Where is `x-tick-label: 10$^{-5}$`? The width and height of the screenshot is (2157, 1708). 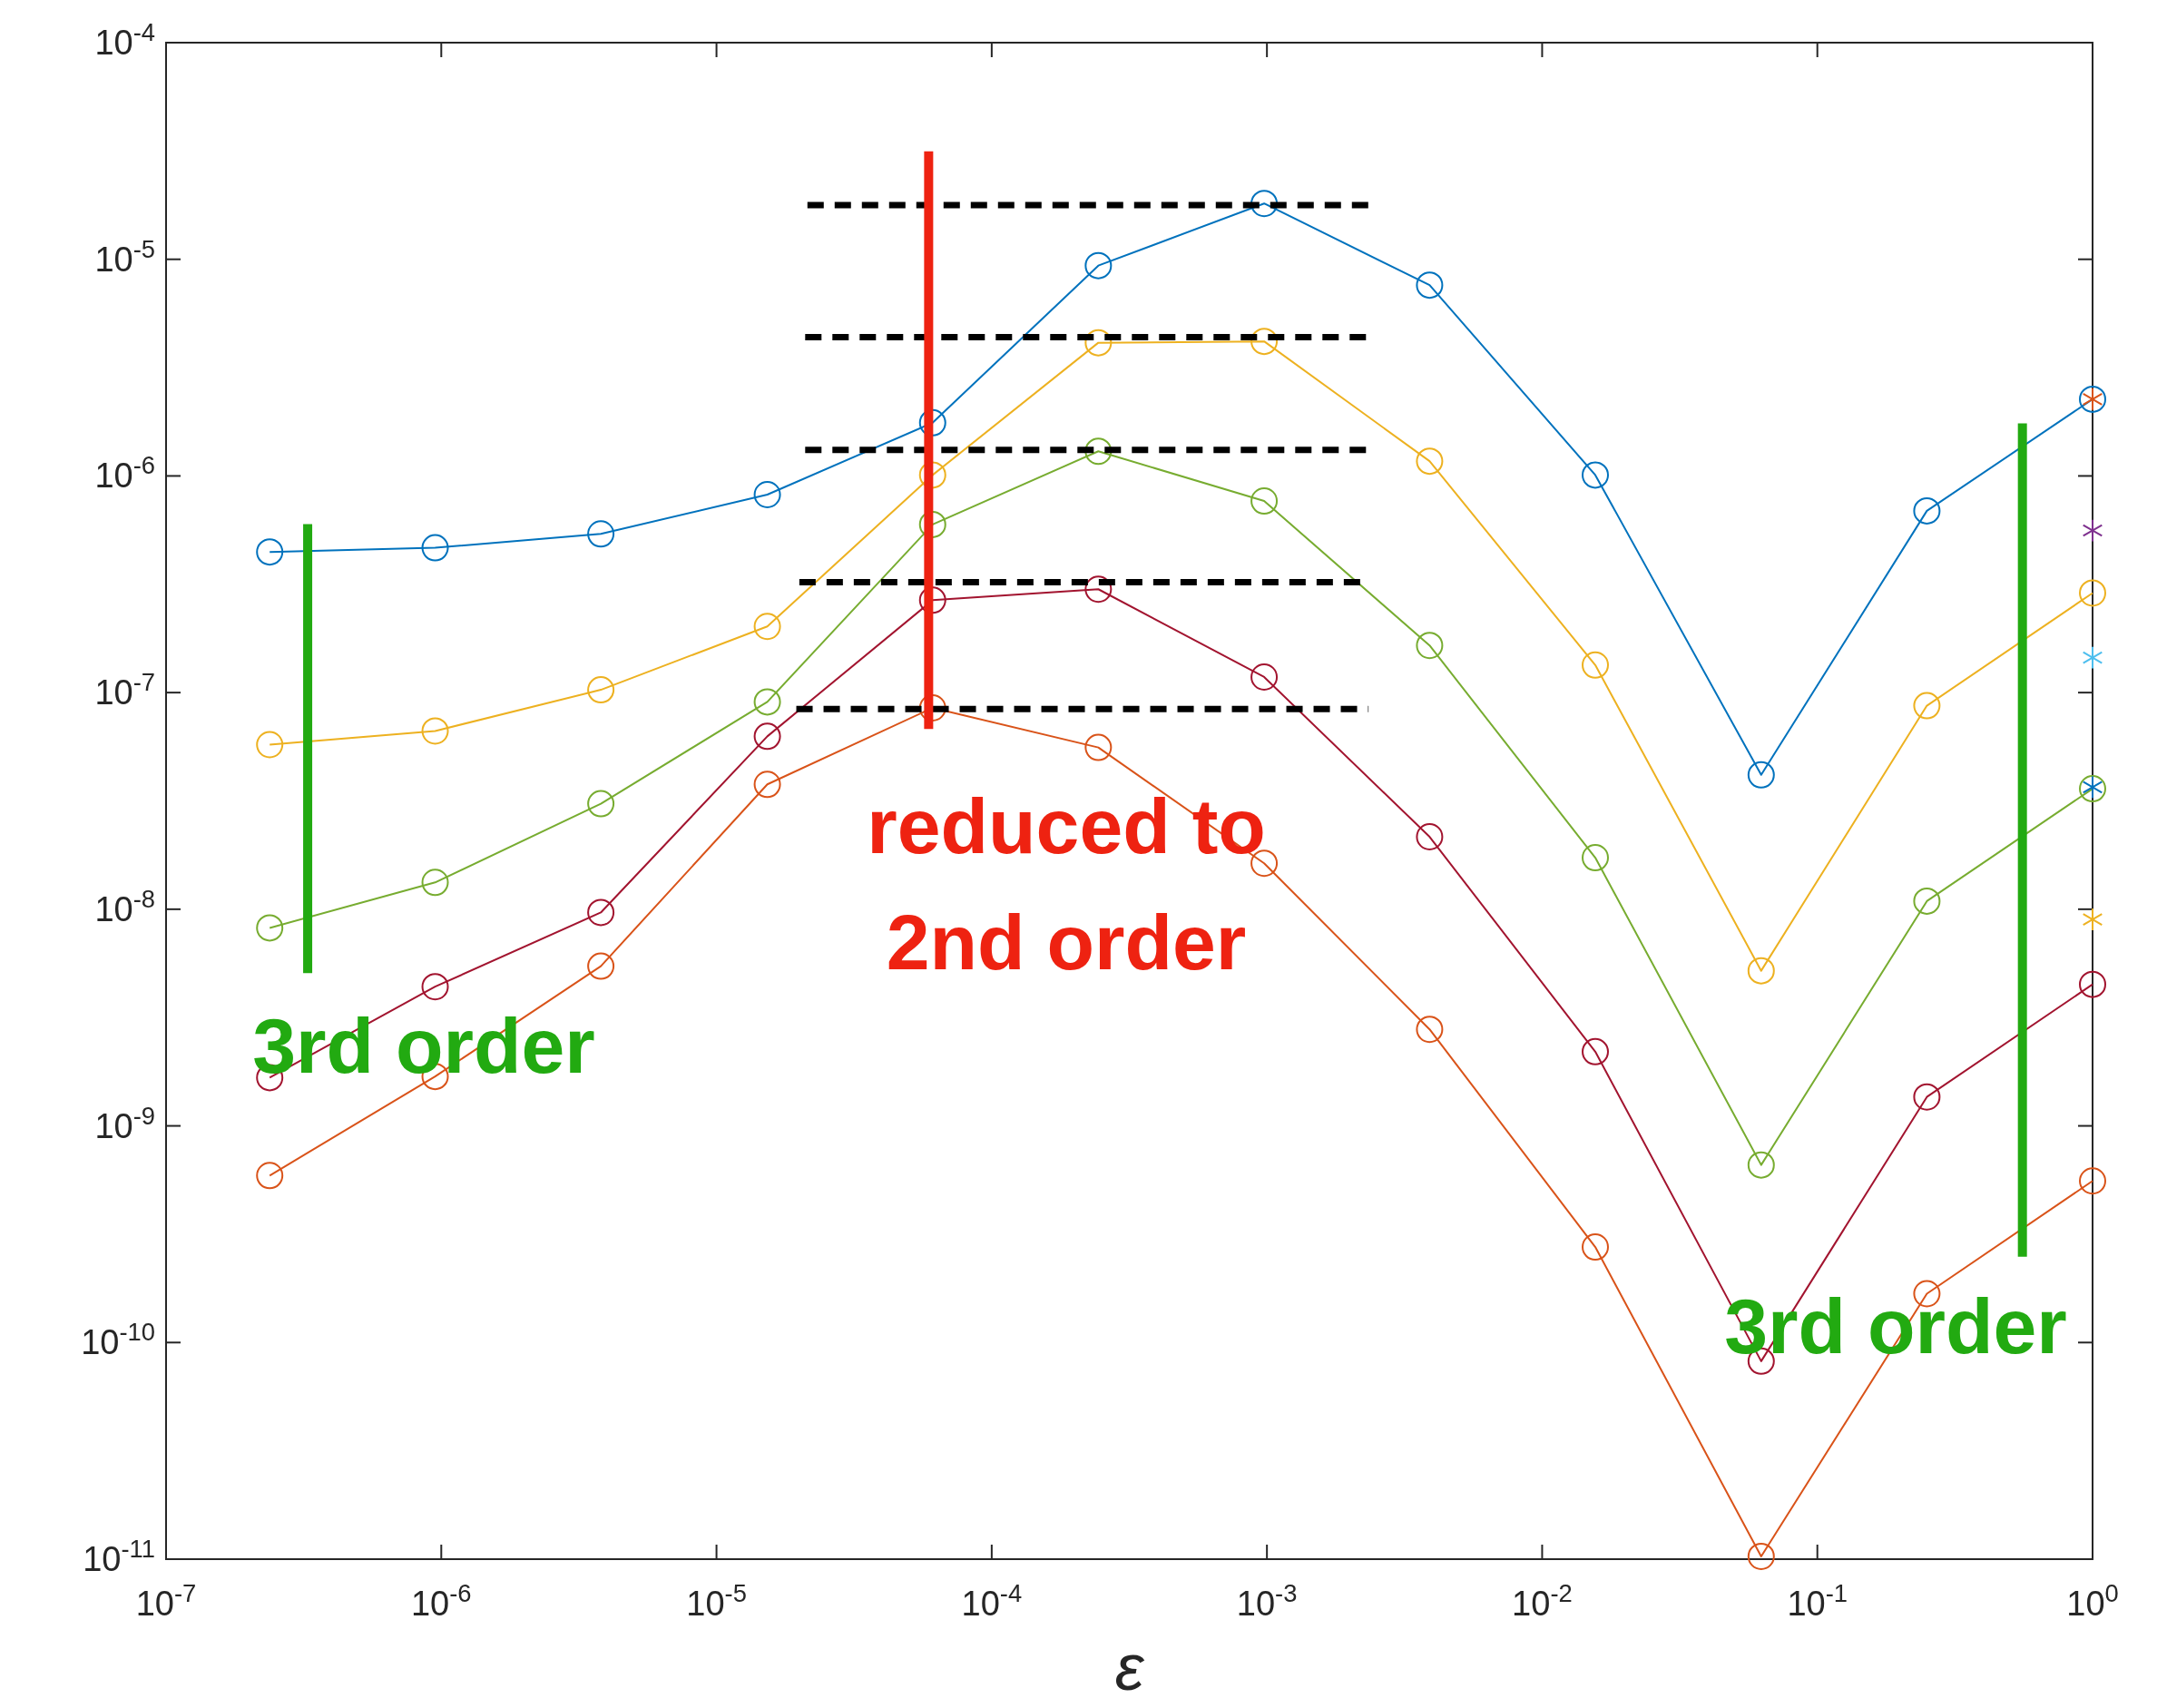
x-tick-label: 10$^{-5}$ is located at coordinates (716, 1600).